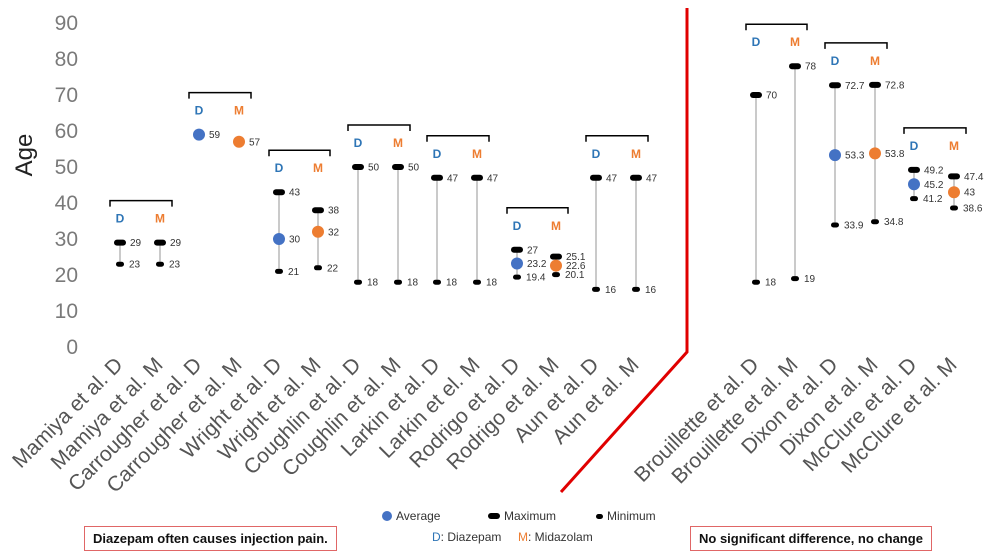  What do you see at coordinates (933, 199) in the screenshot?
I see `min-data-label: 41.2` at bounding box center [933, 199].